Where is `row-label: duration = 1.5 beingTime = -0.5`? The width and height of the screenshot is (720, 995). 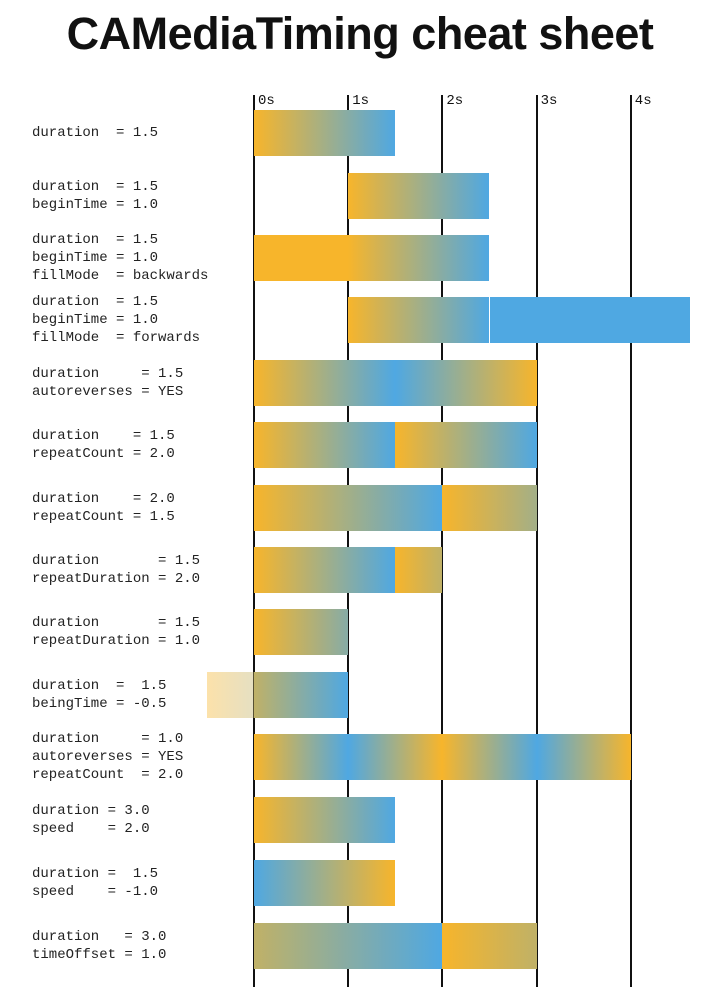 row-label: duration = 1.5 beingTime = -0.5 is located at coordinates (99, 695).